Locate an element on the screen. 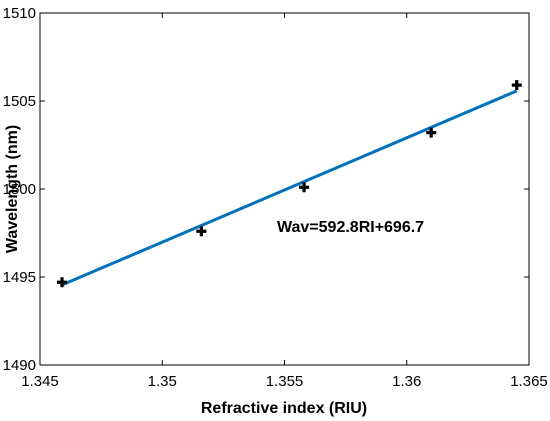 The height and width of the screenshot is (421, 550). x-tick-label: 1.36 is located at coordinates (406, 381).